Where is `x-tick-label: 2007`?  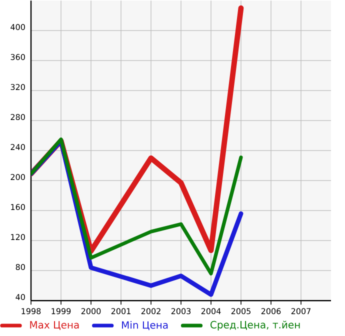
x-tick-label: 2007 is located at coordinates (300, 311).